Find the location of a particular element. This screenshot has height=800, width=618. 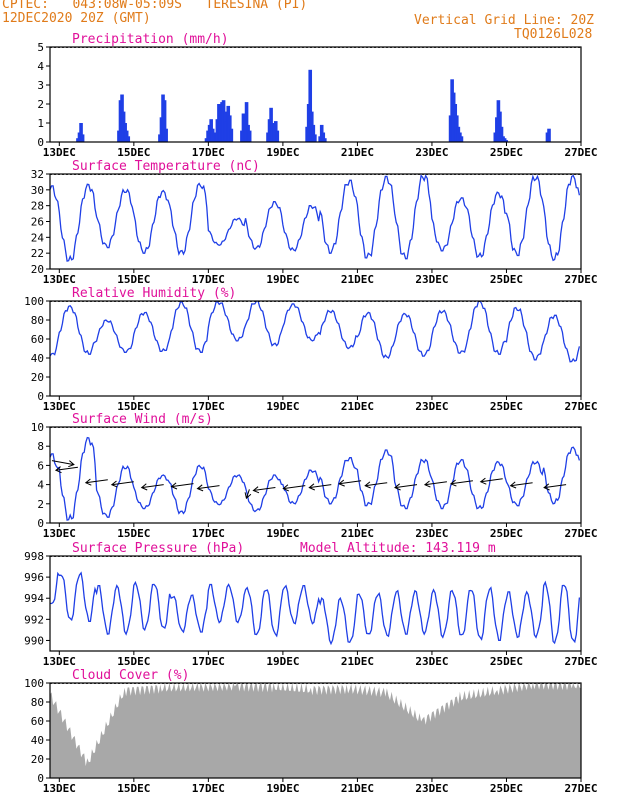

y-tick-label: 32 is located at coordinates (37, 174).